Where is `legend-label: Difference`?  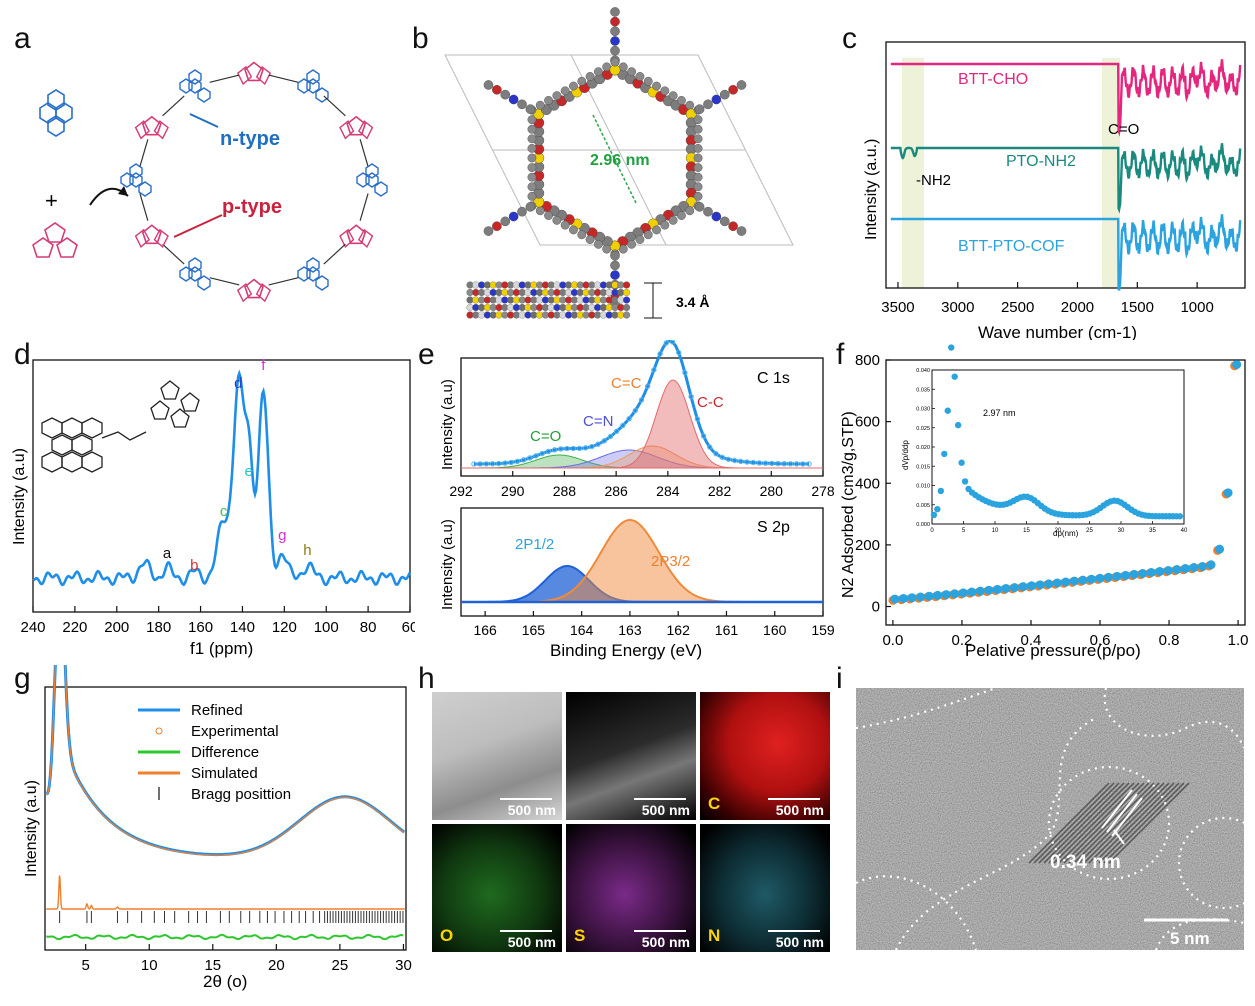 legend-label: Difference is located at coordinates (225, 752).